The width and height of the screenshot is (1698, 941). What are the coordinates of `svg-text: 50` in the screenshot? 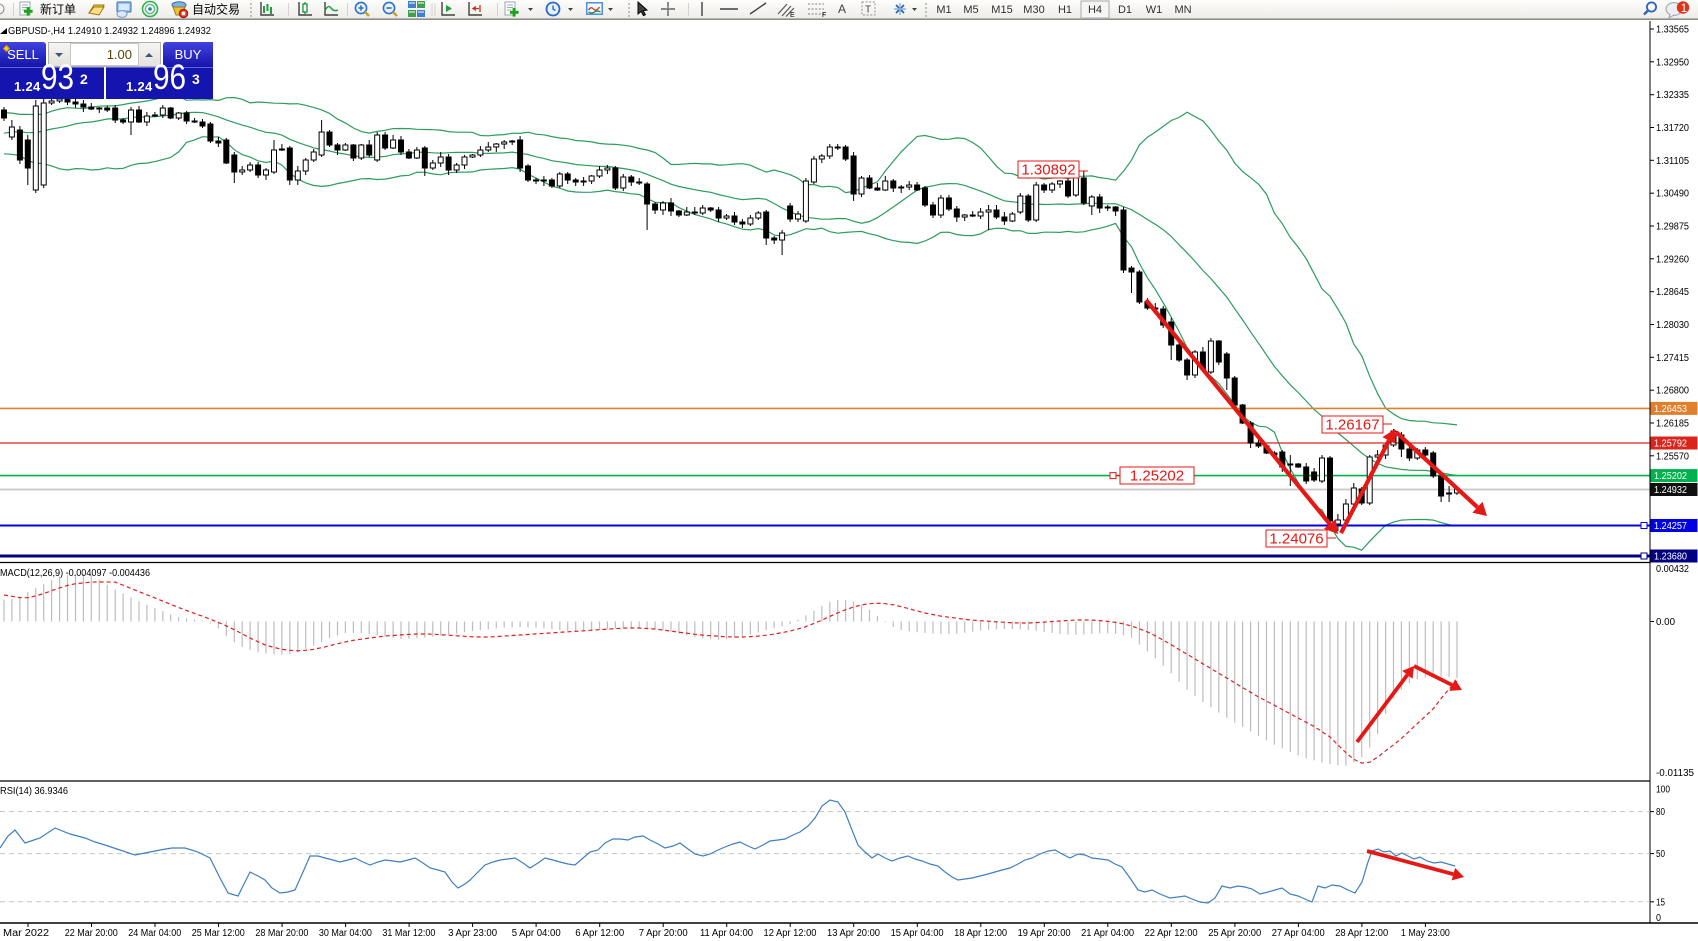 It's located at (1660, 854).